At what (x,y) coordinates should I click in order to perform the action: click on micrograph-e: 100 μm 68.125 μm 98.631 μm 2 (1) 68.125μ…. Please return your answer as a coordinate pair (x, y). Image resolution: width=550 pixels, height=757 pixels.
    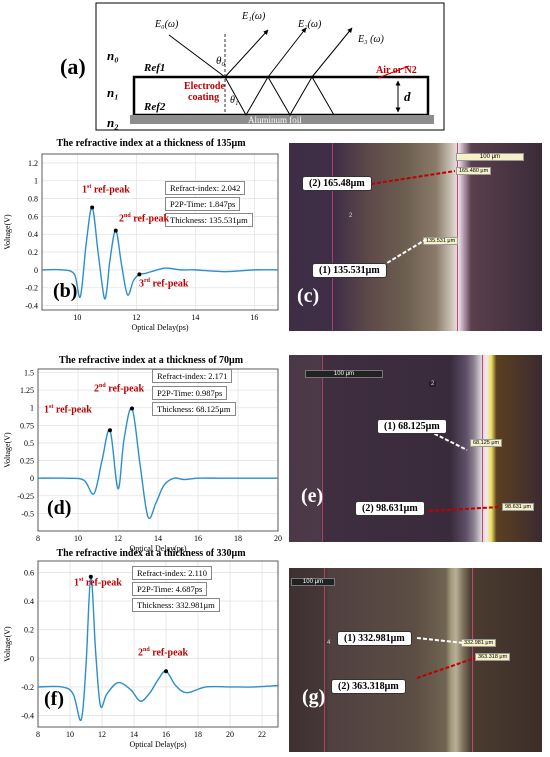
    Looking at the image, I should click on (415, 448).